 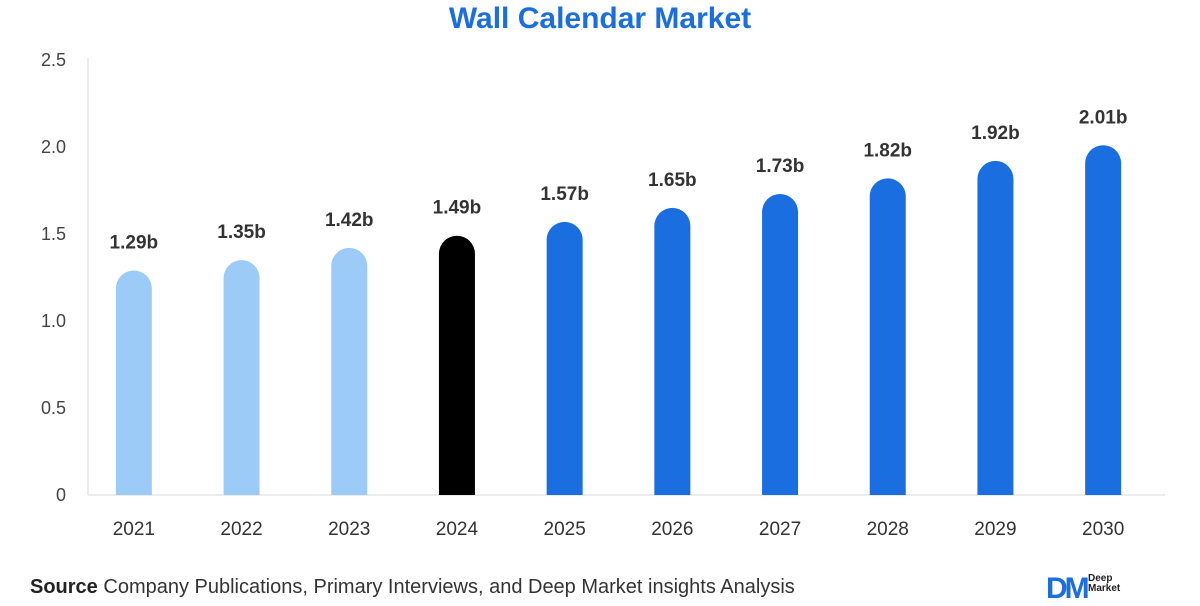 What do you see at coordinates (241, 377) in the screenshot?
I see `bar-2022` at bounding box center [241, 377].